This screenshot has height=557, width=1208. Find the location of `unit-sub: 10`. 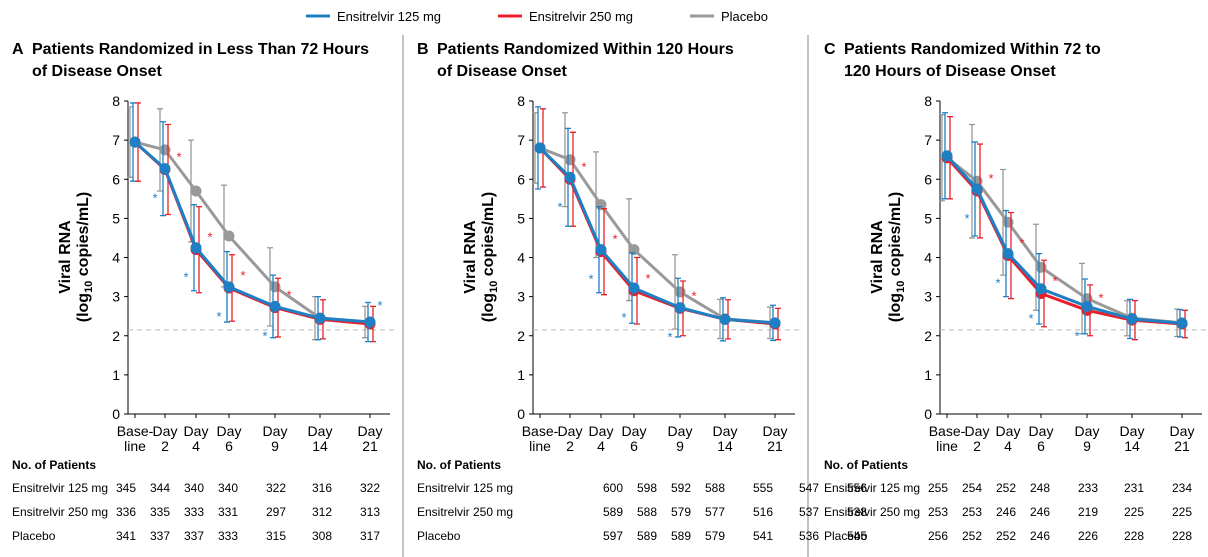

unit-sub: 10 is located at coordinates (89, 287).